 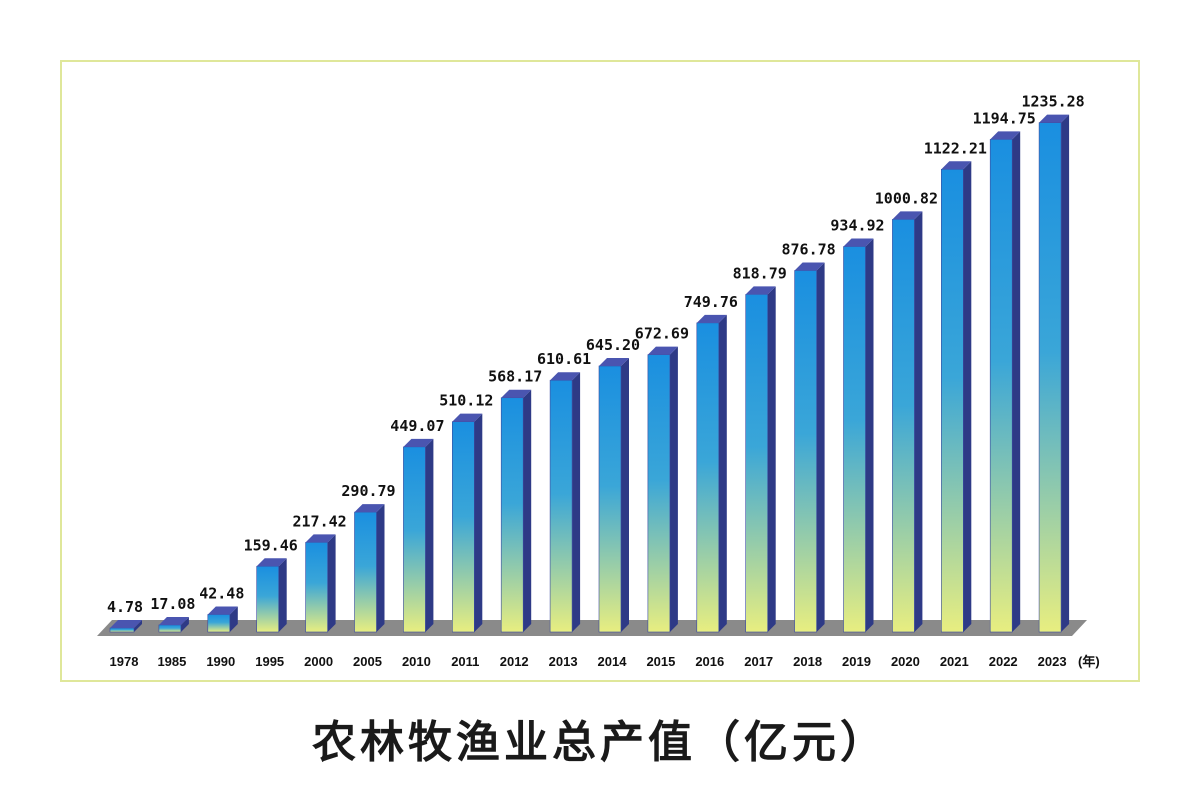 What do you see at coordinates (221, 593) in the screenshot?
I see `bar-value-label-1990: 42.48` at bounding box center [221, 593].